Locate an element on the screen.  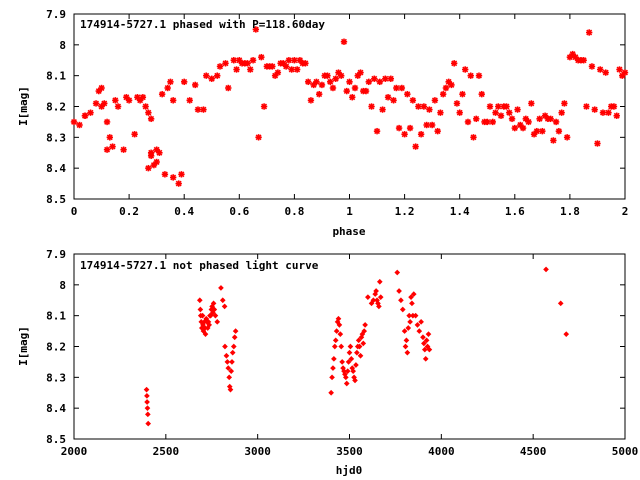
unphased-y-axis-label: I[mag] is located at coordinates (23, 346).